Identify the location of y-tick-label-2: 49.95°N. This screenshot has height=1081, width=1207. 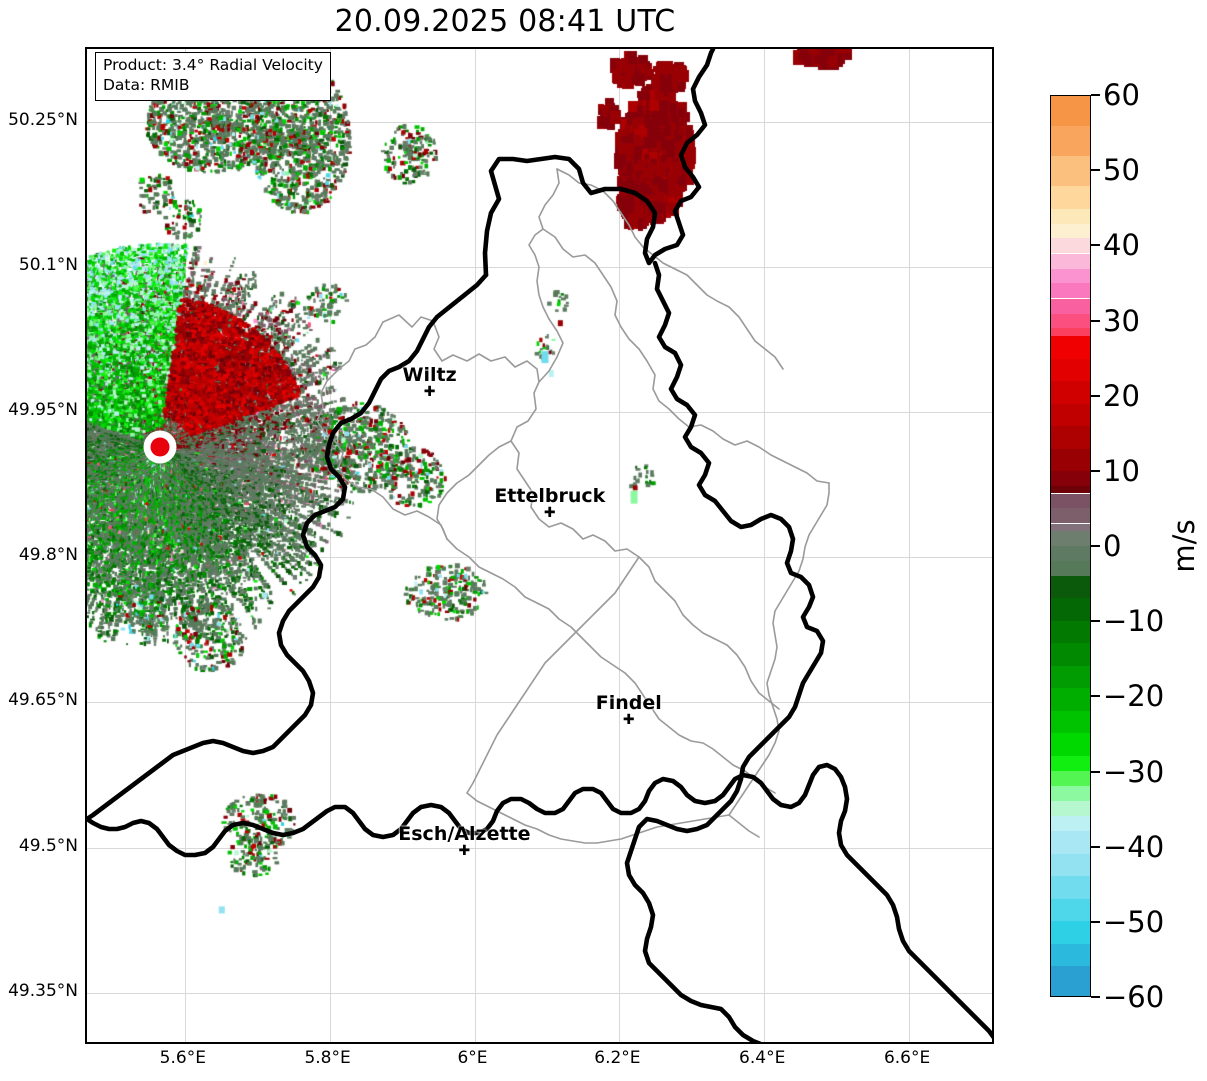
(43, 410).